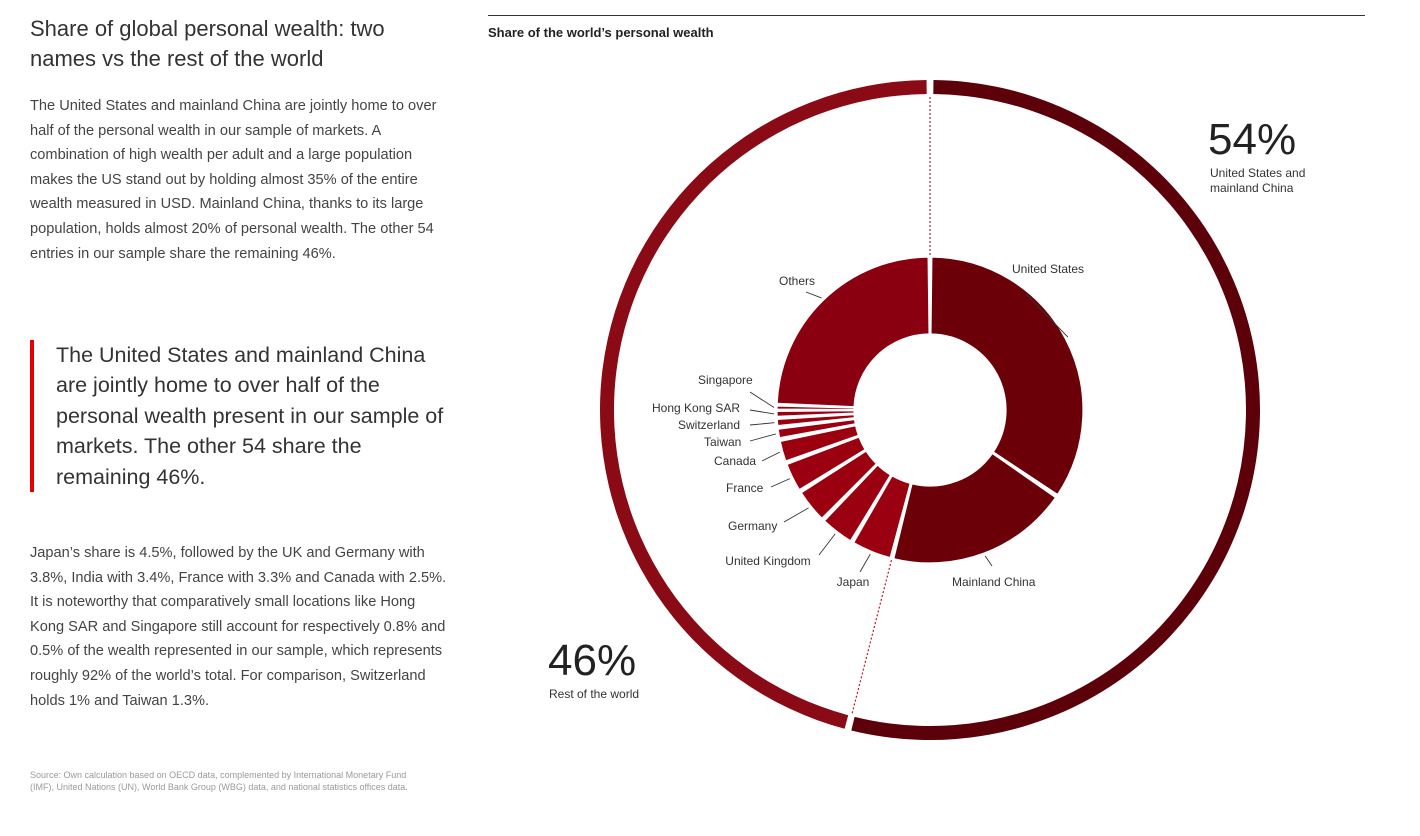 This screenshot has width=1420, height=836. What do you see at coordinates (762, 412) in the screenshot?
I see `leader-line-hong-kong-sar` at bounding box center [762, 412].